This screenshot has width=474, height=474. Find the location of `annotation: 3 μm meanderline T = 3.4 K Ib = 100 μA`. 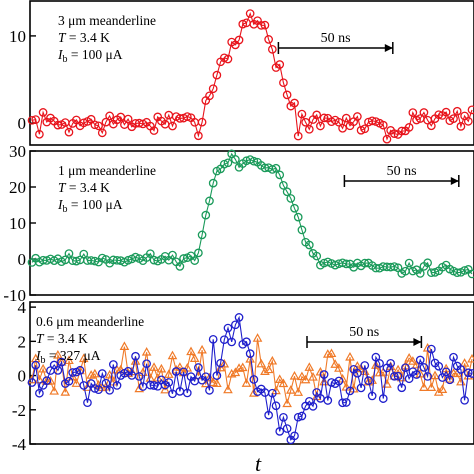

annotation: 3 μm meanderline T = 3.4 K Ib = 100 μA is located at coordinates (106, 39).